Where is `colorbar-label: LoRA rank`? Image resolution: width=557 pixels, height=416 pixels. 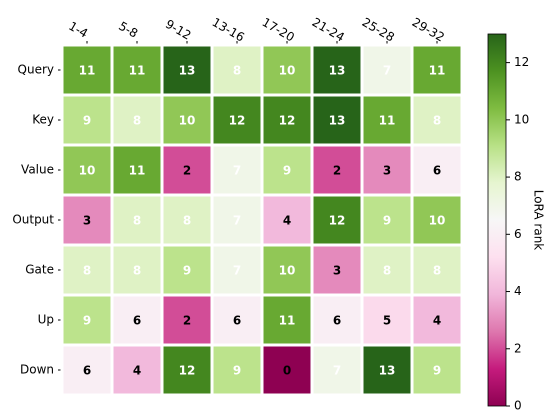
colorbar-label: LoRA rank is located at coordinates (539, 220).